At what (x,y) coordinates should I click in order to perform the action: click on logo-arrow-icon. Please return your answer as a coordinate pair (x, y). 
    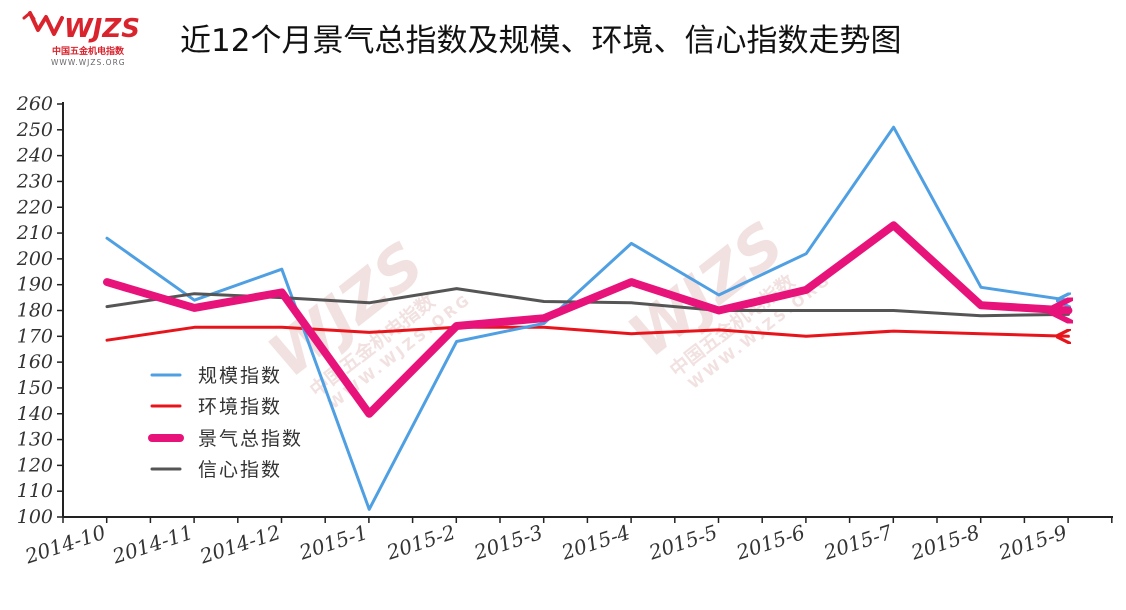
    Looking at the image, I should click on (29, 16).